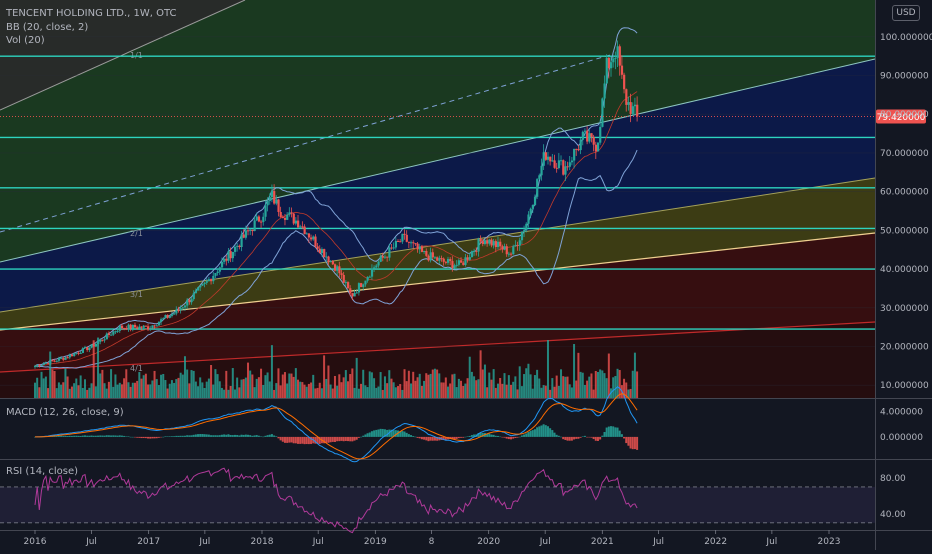  What do you see at coordinates (47, 27) in the screenshot?
I see `bb-indicator-label: BB (20, close, 2)` at bounding box center [47, 27].